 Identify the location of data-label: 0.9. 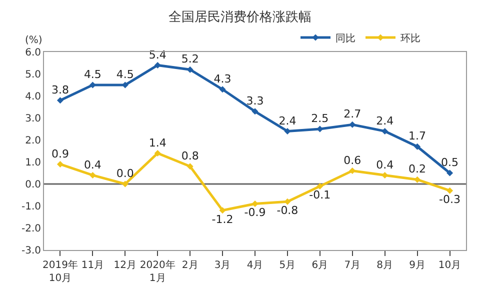
(60, 153).